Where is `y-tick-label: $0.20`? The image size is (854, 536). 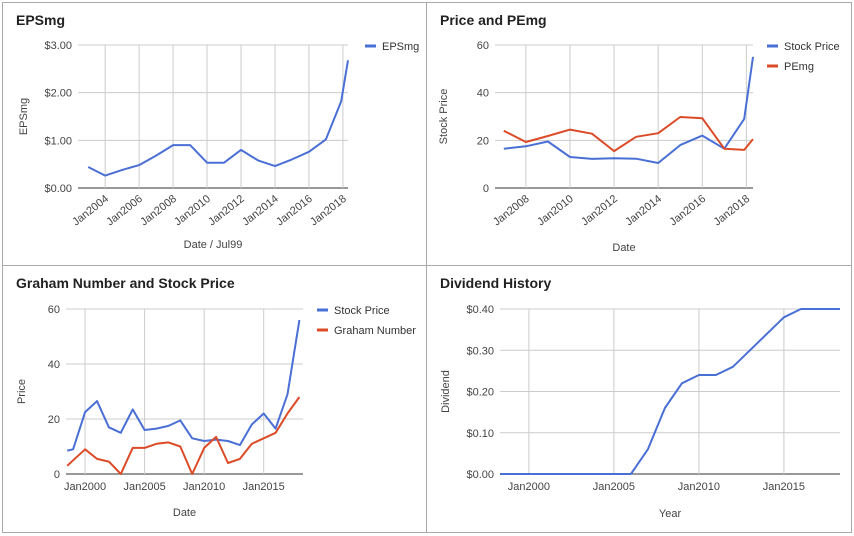 y-tick-label: $0.20 is located at coordinates (480, 393).